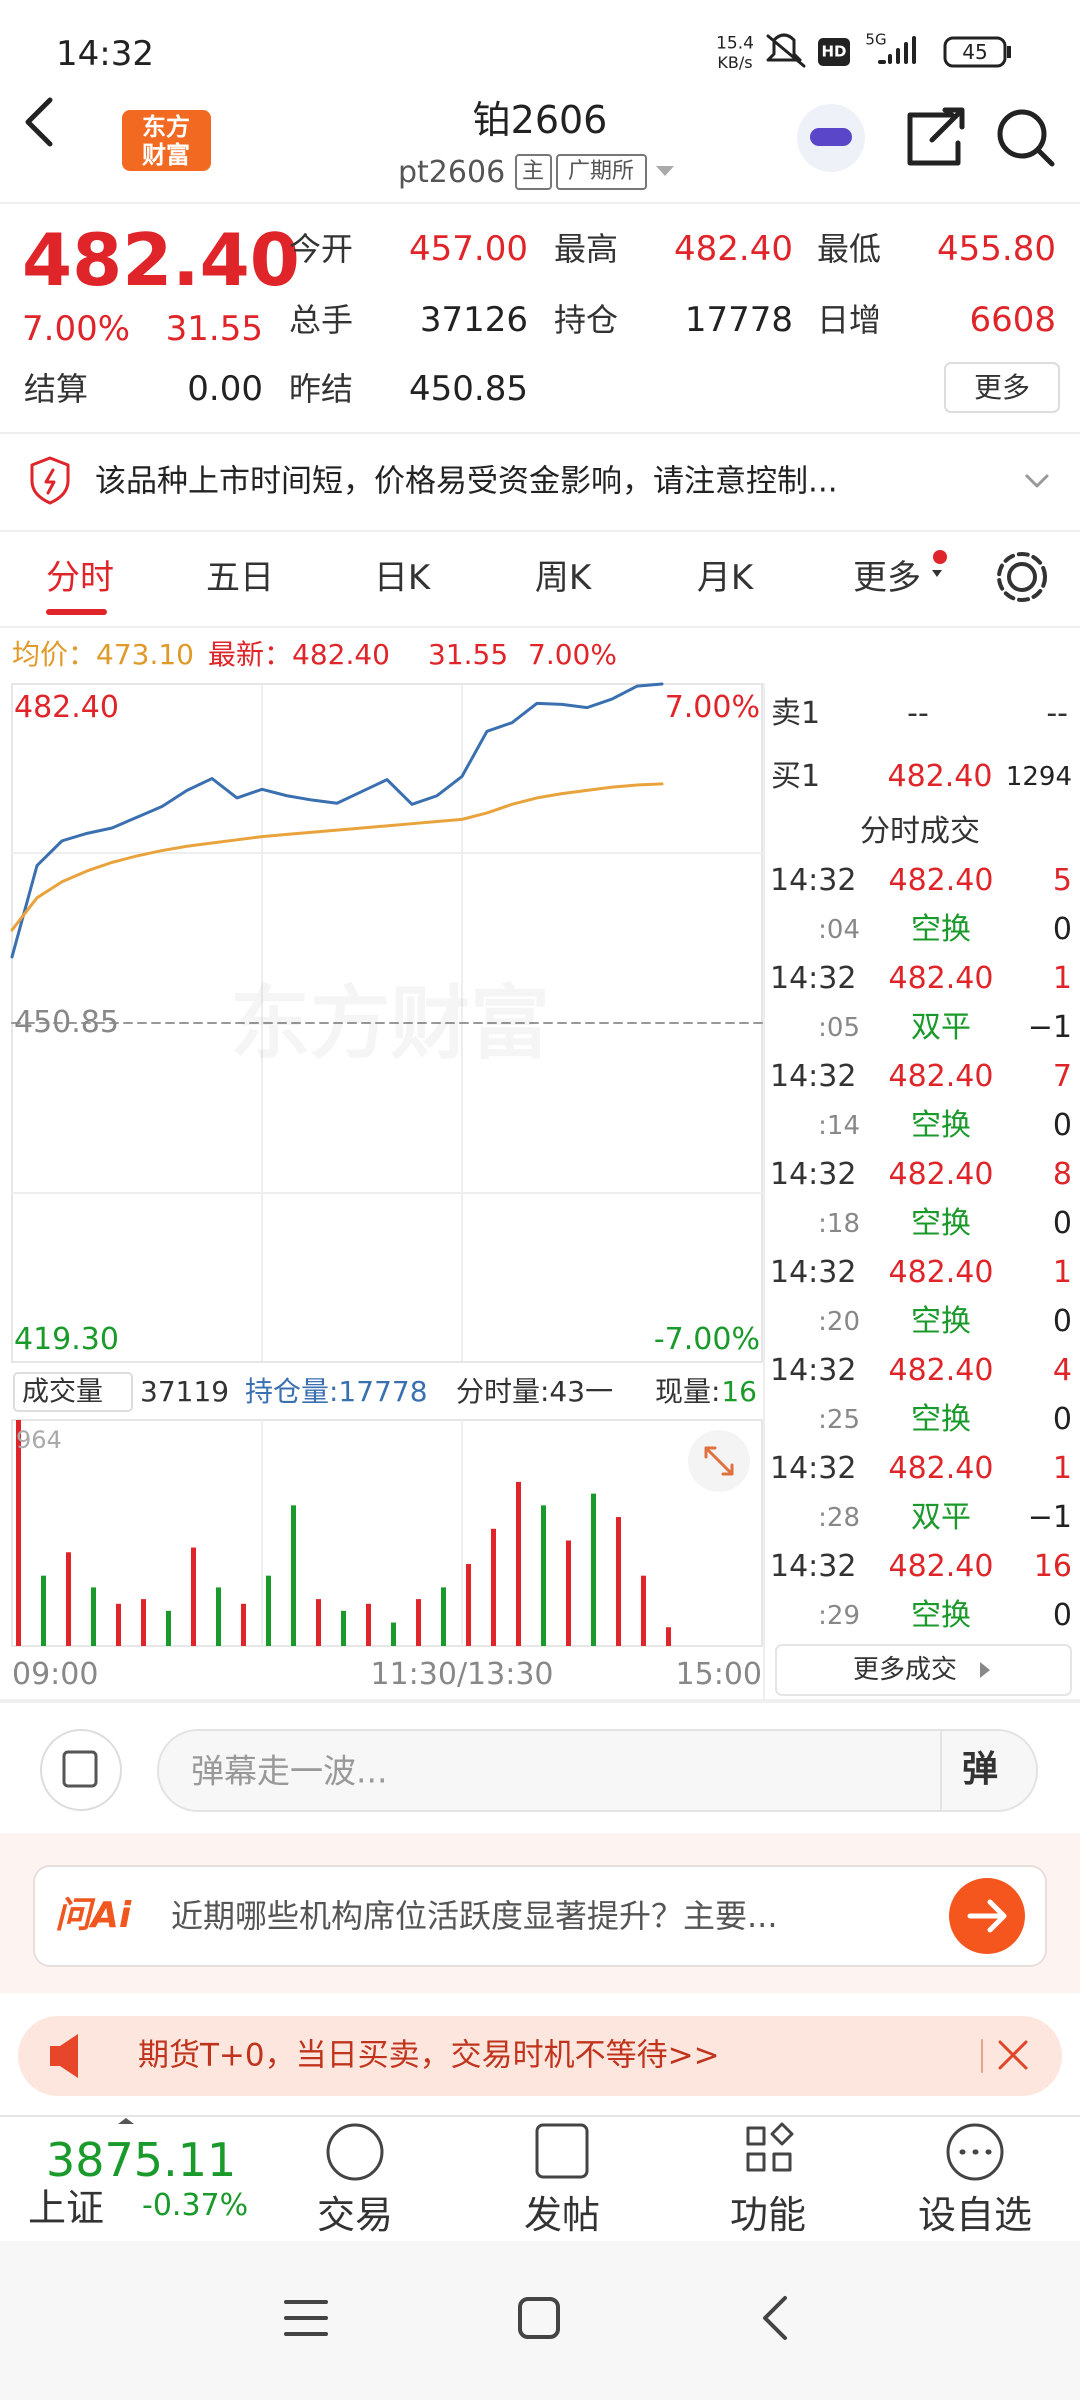 The height and width of the screenshot is (2400, 1080). Describe the element at coordinates (1022, 577) in the screenshot. I see `settings-button` at that location.